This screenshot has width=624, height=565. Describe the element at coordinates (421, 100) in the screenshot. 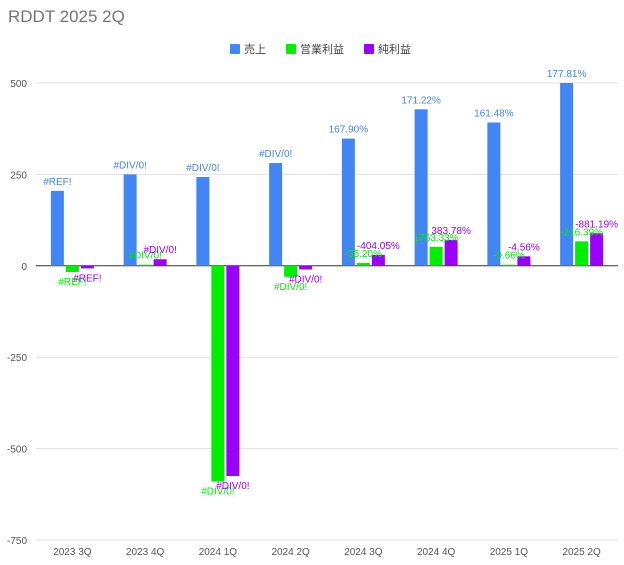

I see `data-label: 171.22%` at that location.